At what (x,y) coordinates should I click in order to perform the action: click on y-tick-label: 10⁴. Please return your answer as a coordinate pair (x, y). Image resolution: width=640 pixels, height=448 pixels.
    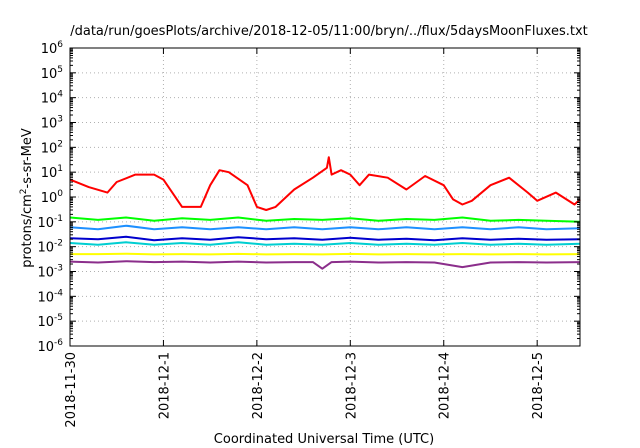
    Looking at the image, I should click on (52, 98).